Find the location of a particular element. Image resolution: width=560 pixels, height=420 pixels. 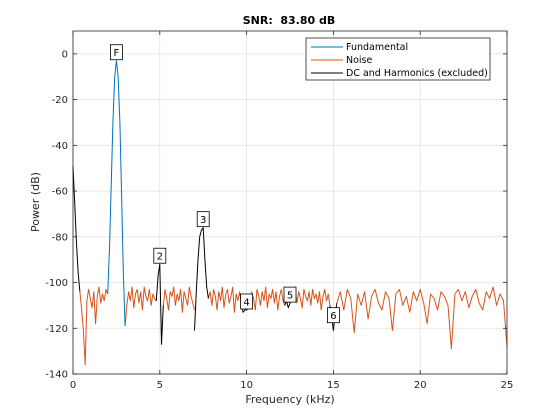

legend-label-fundamental: Fundamental is located at coordinates (377, 47).